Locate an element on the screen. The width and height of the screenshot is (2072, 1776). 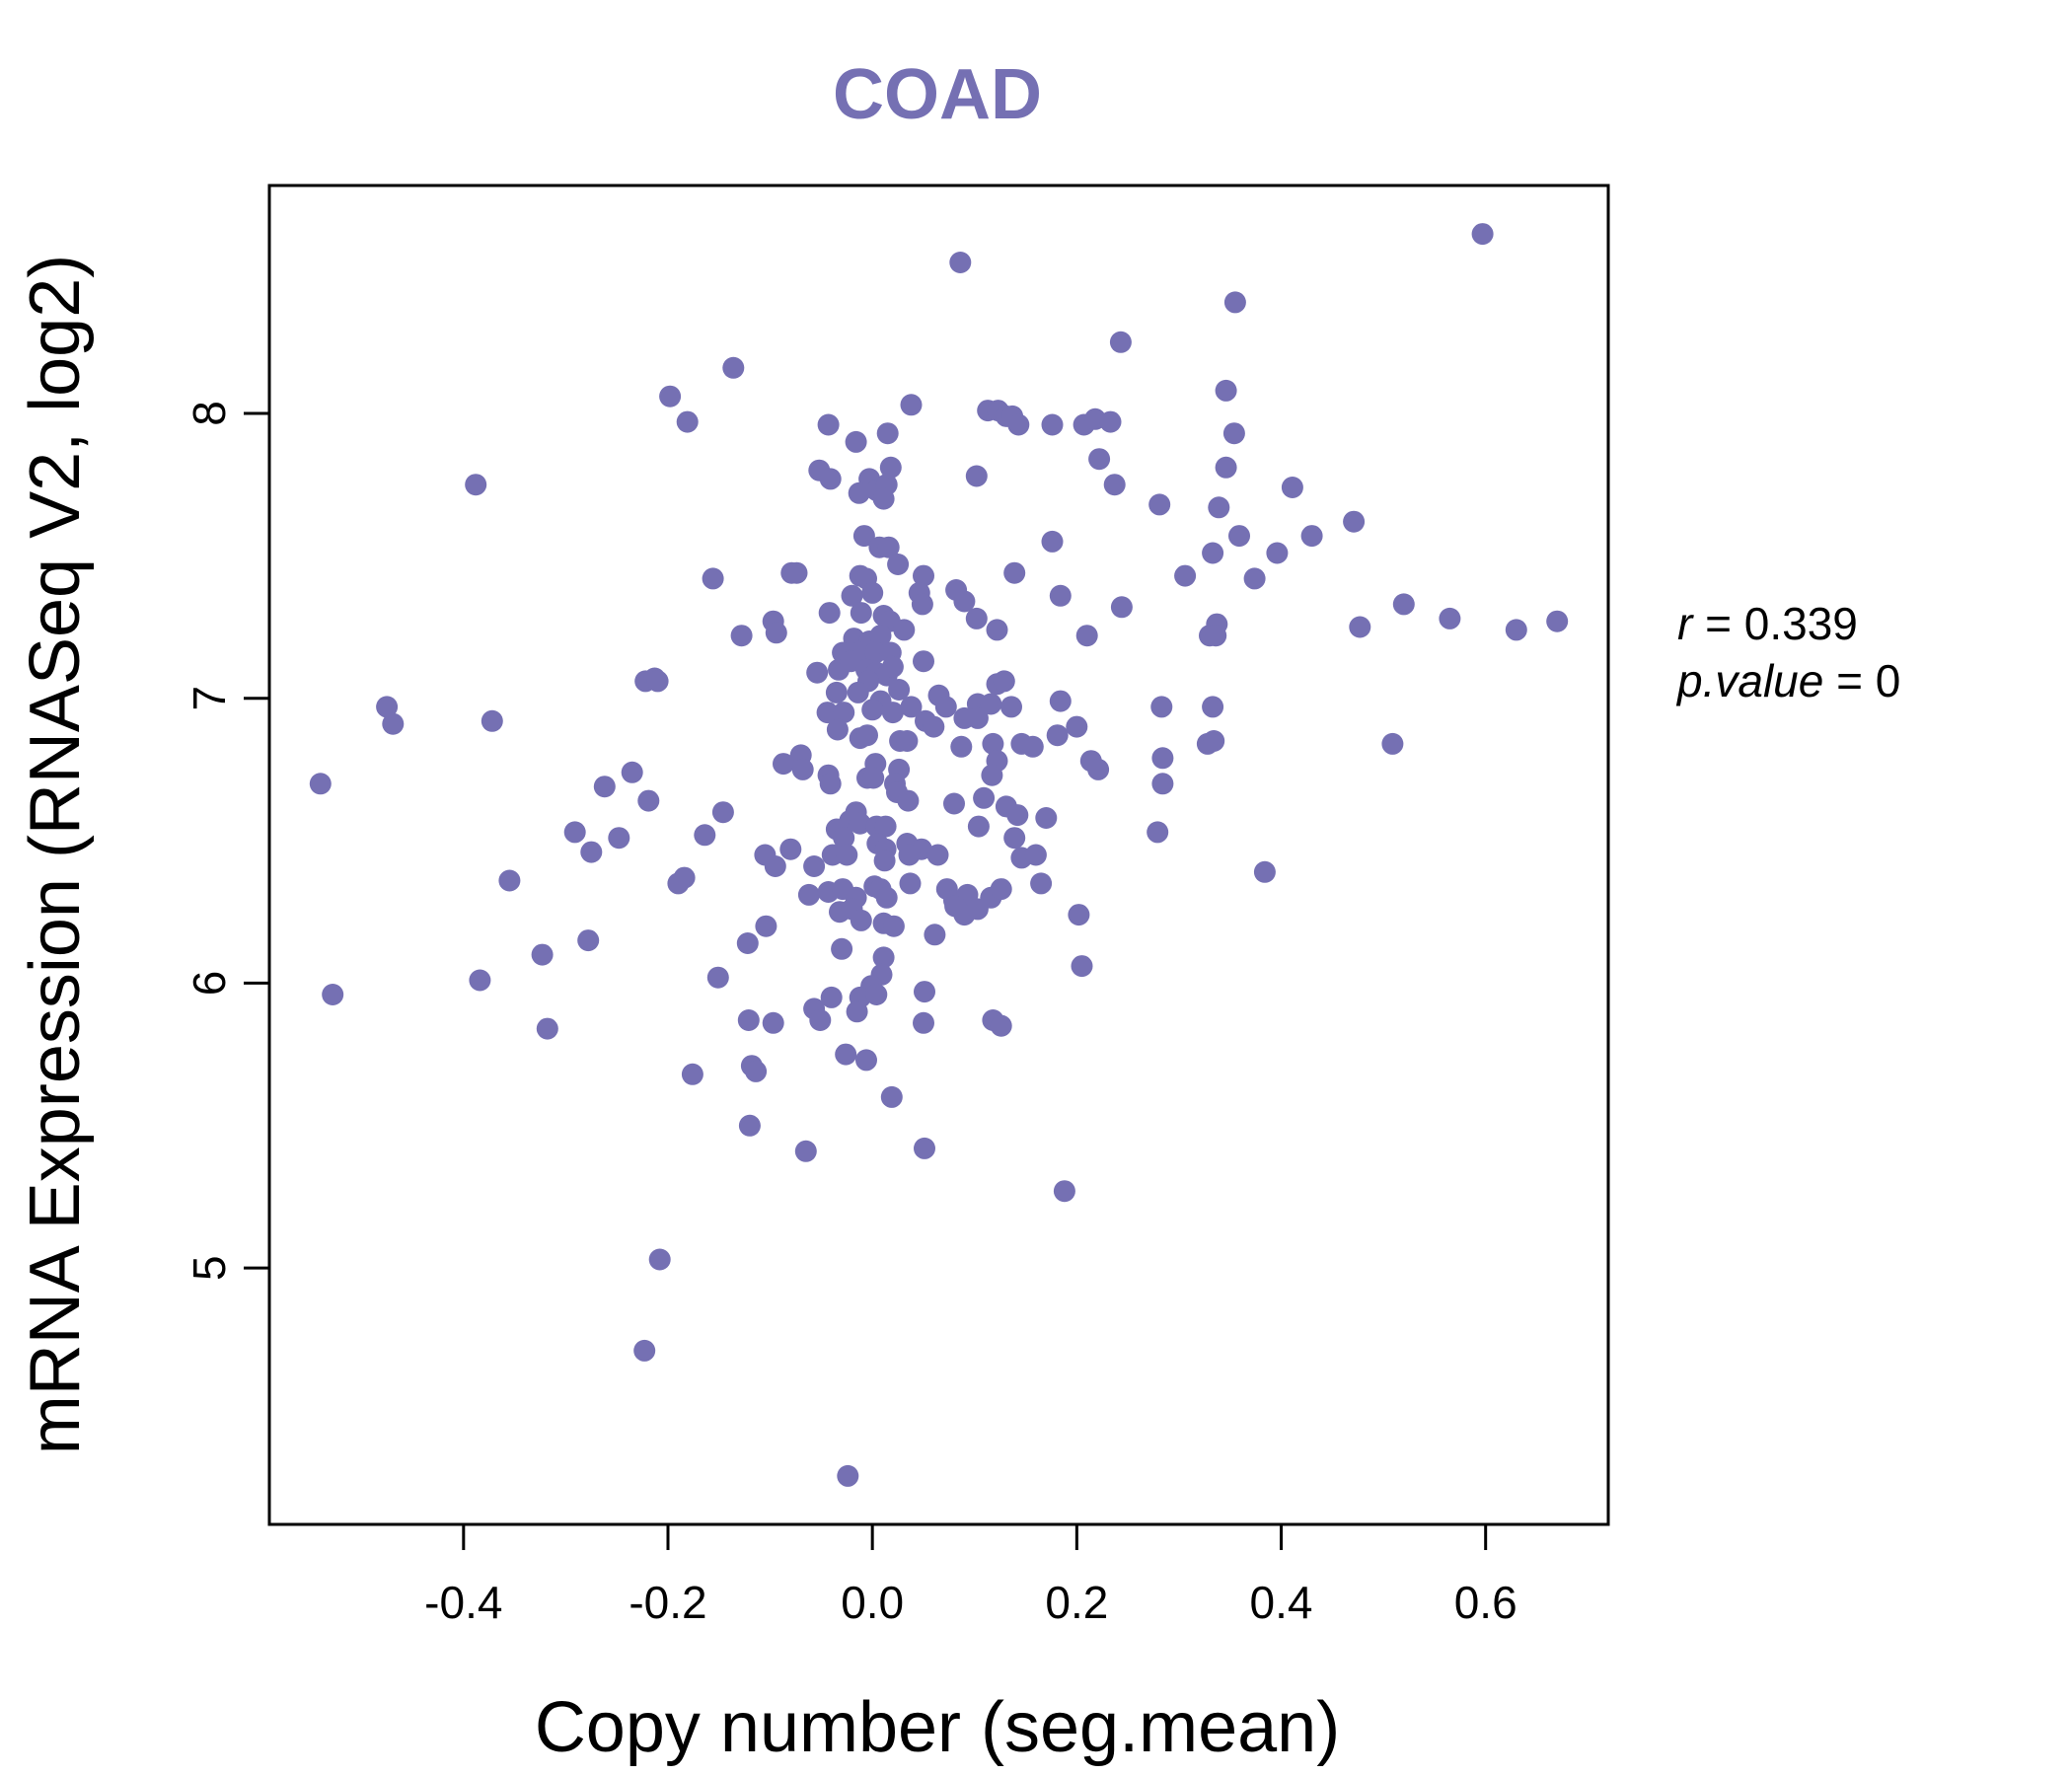
y-tick-label: 8 is located at coordinates (210, 414).